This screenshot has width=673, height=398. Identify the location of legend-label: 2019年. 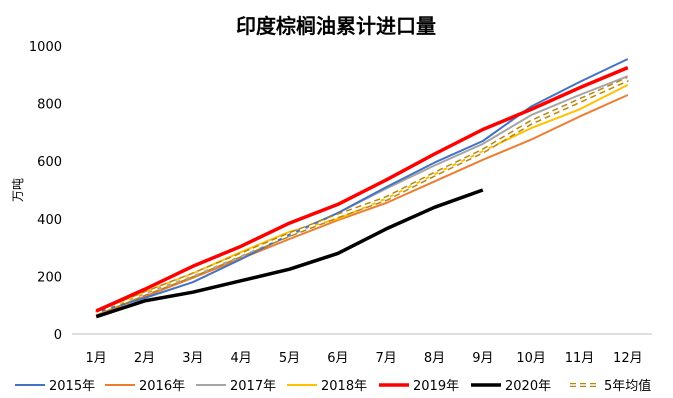
(436, 386).